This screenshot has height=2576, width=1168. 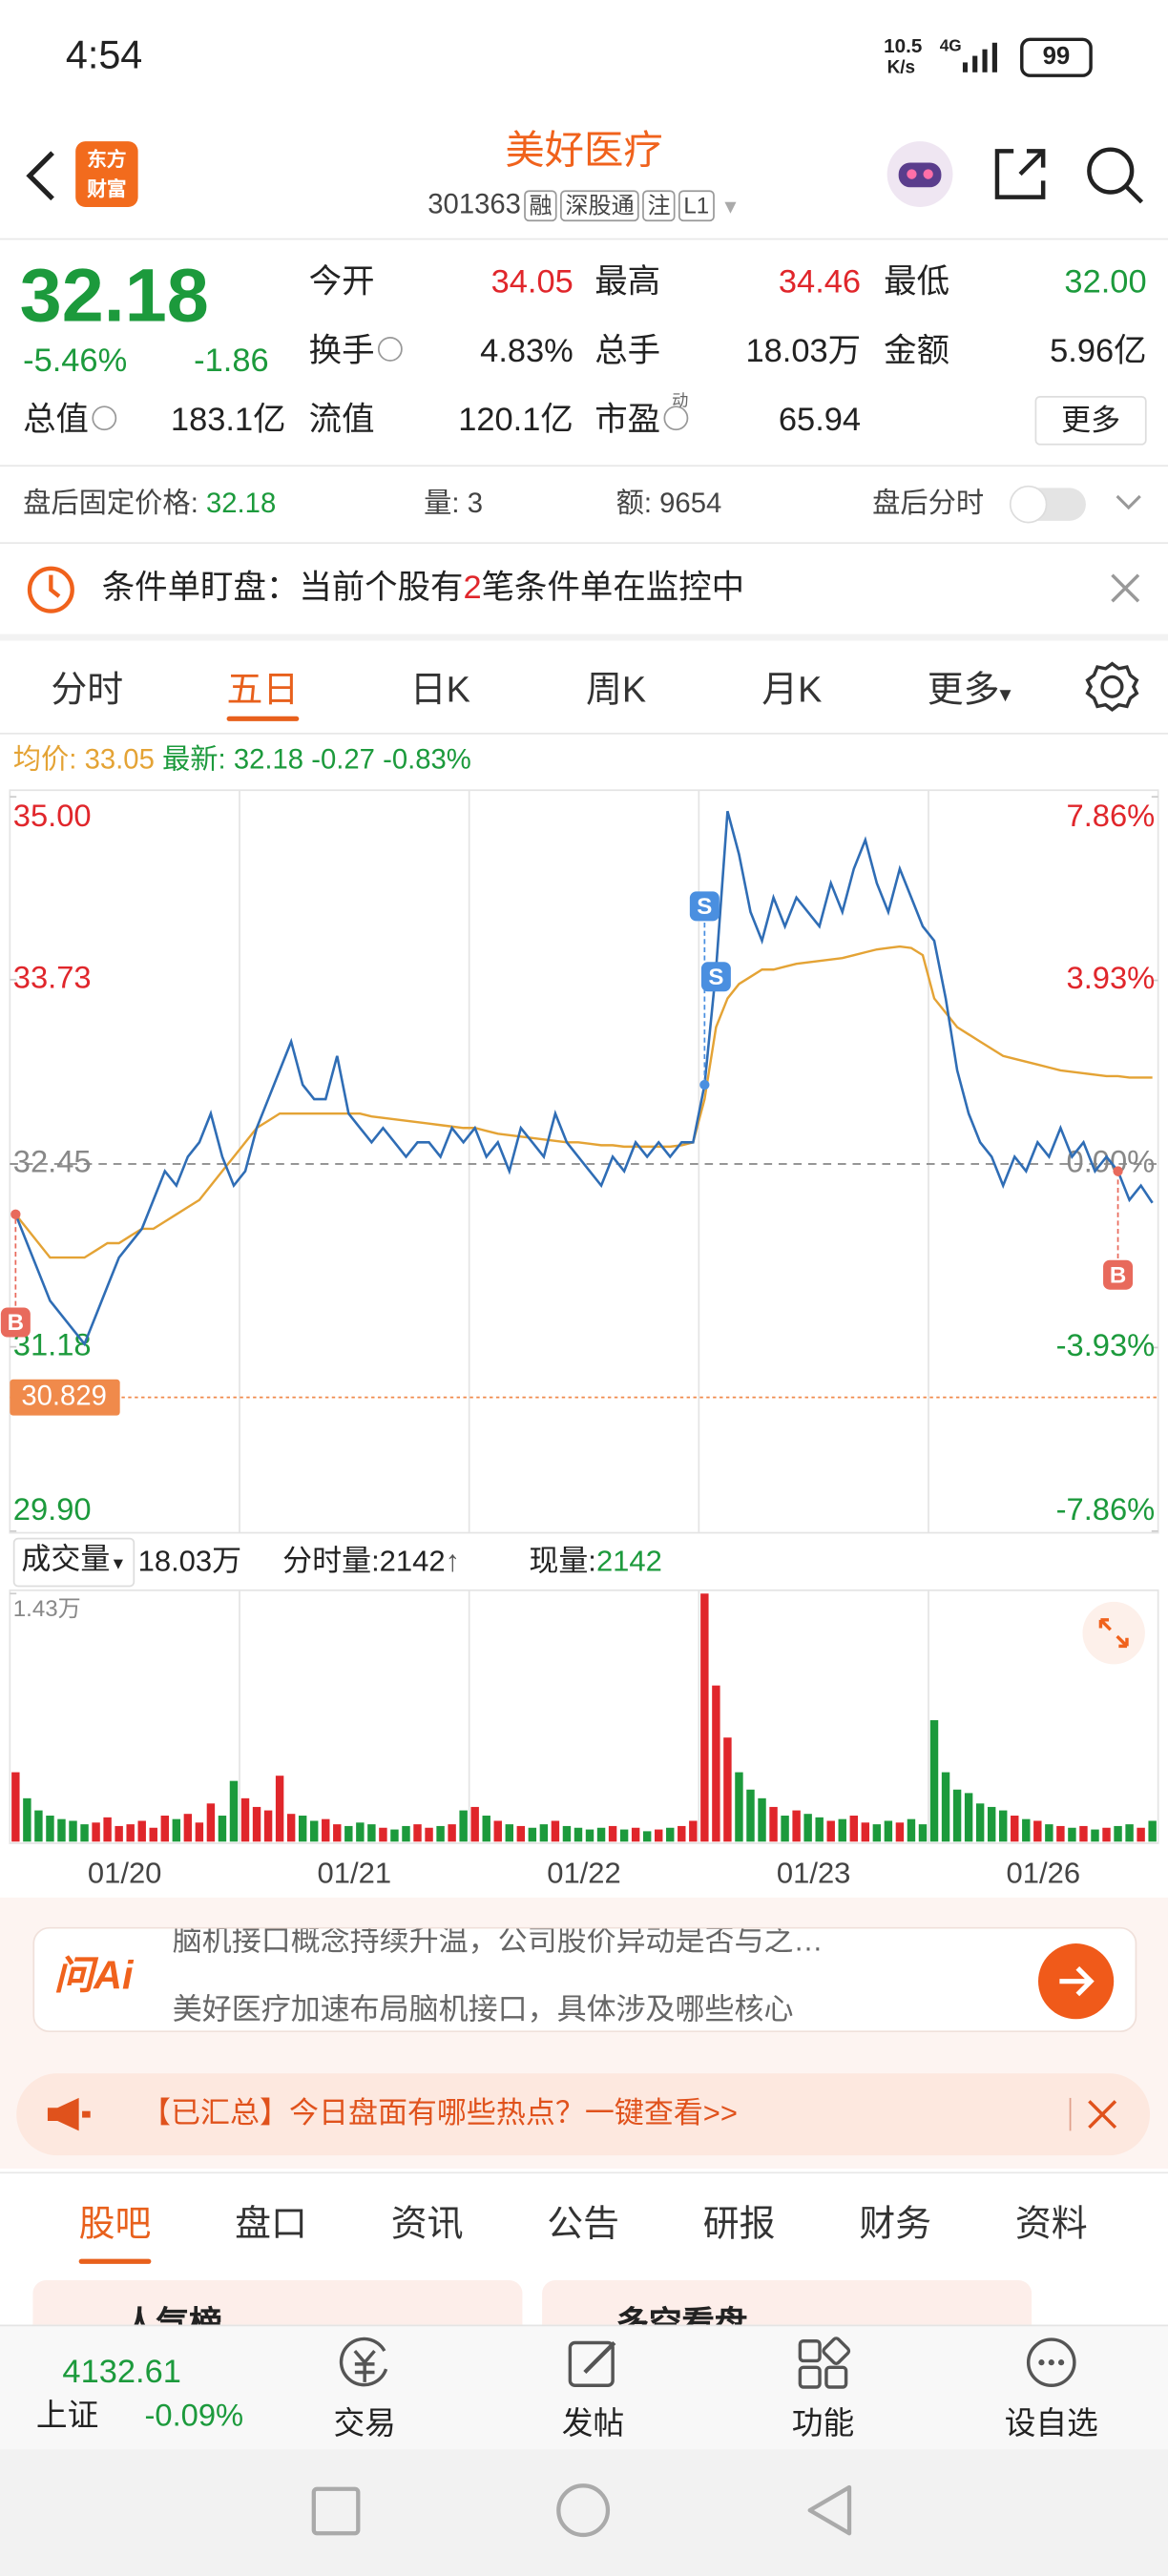 I want to click on tab: 分时, so click(x=87, y=689).